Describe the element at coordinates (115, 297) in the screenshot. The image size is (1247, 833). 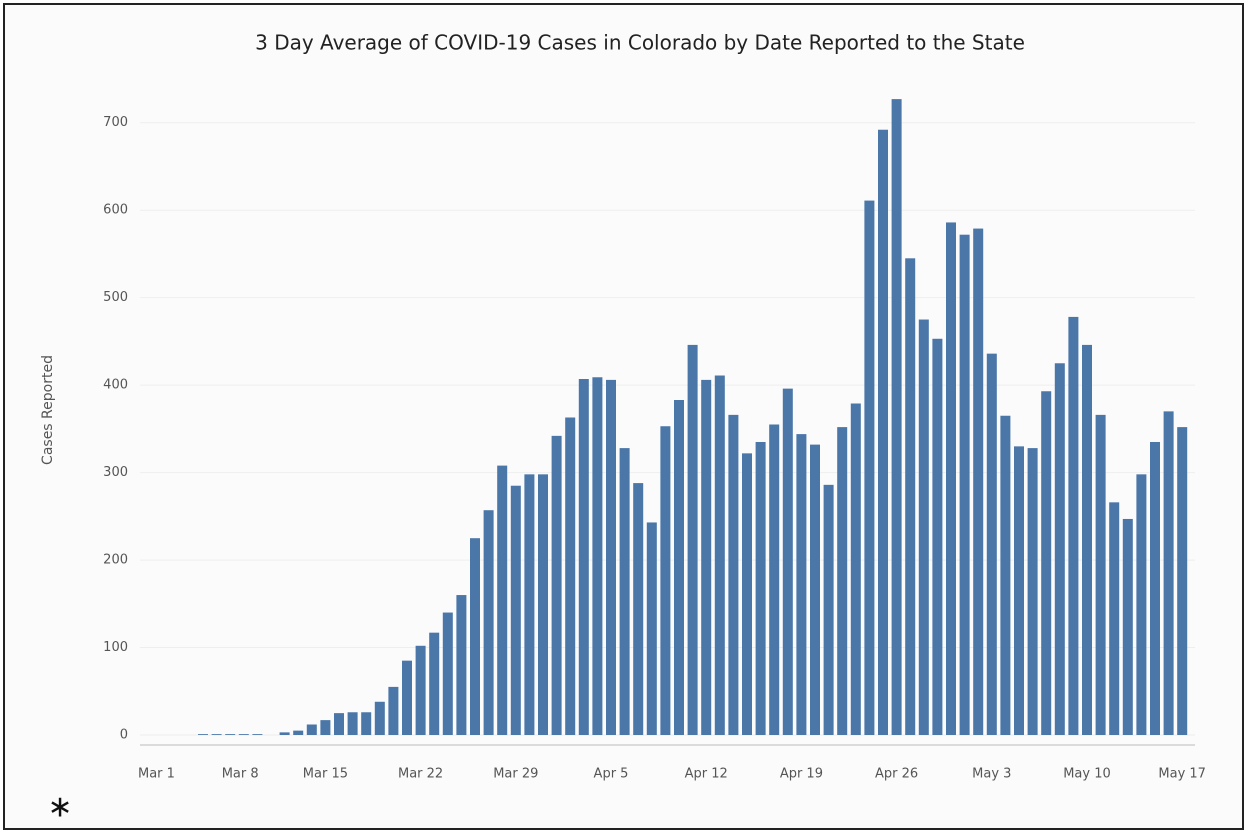
I see `y-tick-label: 500` at that location.